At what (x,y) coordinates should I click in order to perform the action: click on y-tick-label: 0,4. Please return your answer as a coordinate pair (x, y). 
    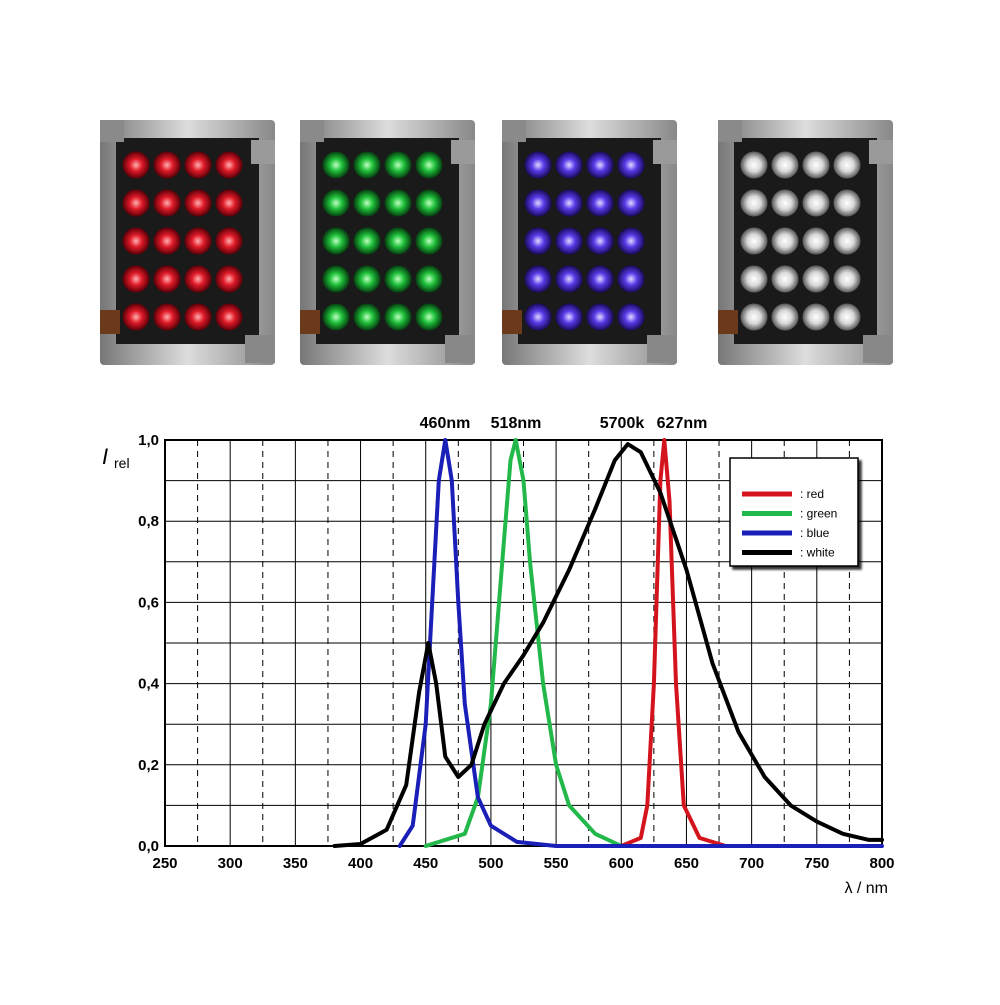
    Looking at the image, I should click on (149, 684).